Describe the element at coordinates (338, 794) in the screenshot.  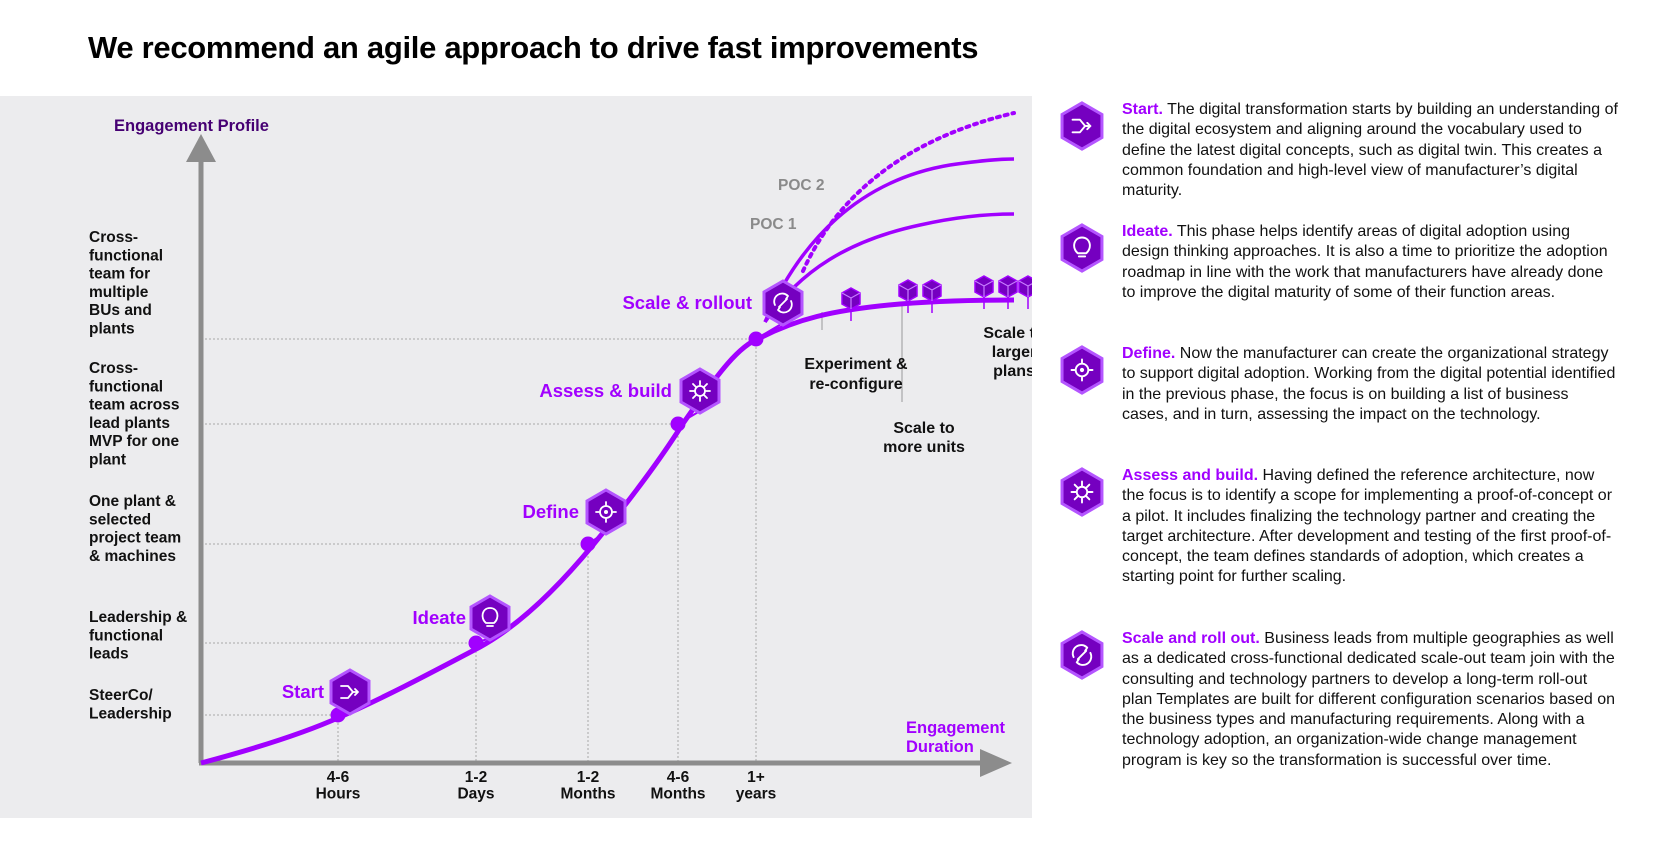
I see `x-tick-1-line-2: Hours` at that location.